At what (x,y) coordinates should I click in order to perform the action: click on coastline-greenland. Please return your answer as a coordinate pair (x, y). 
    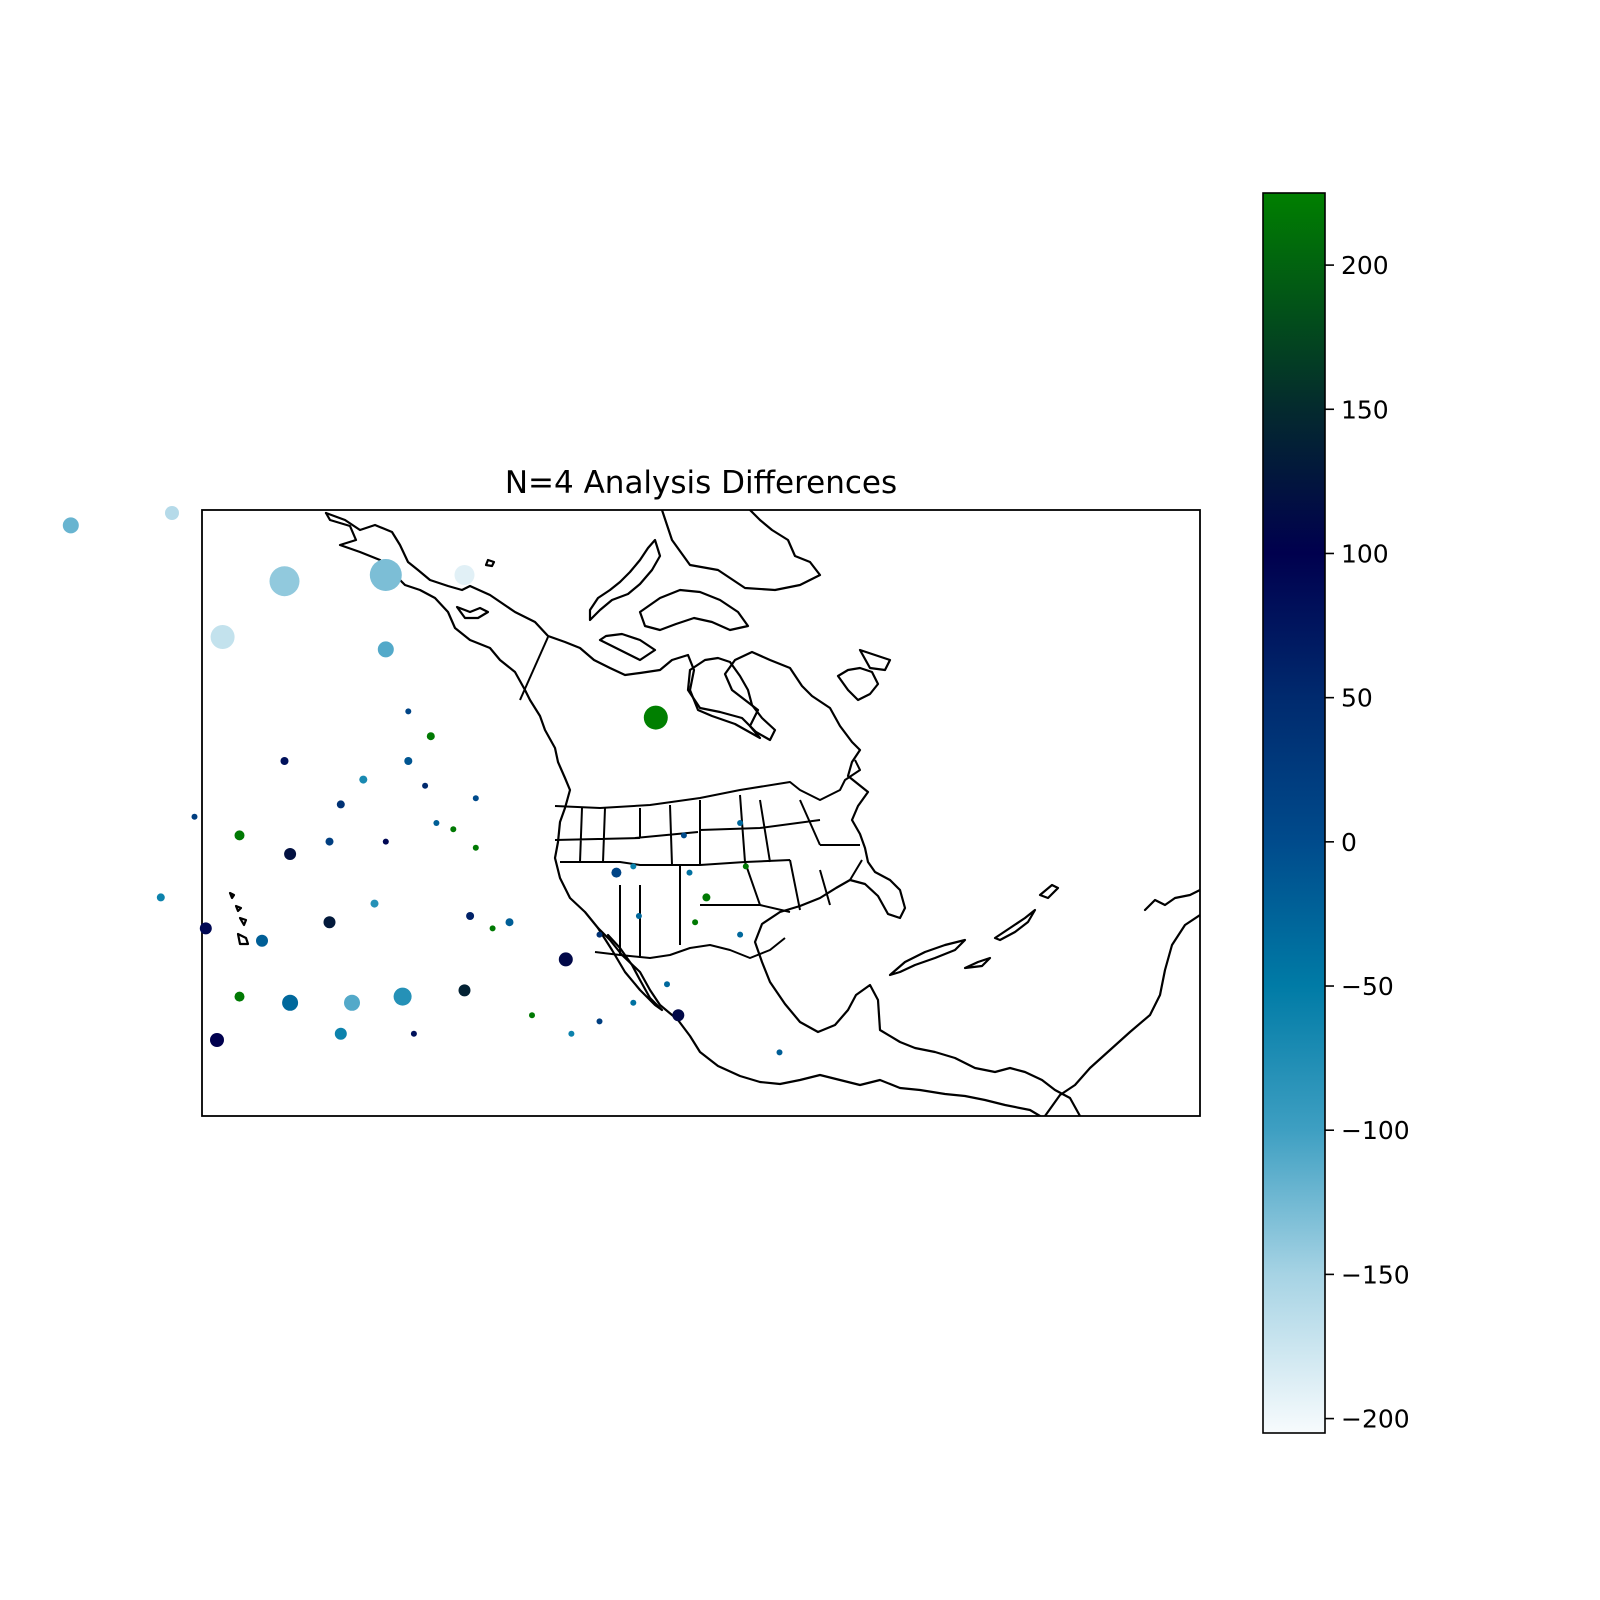
    Looking at the image, I should click on (741, 551).